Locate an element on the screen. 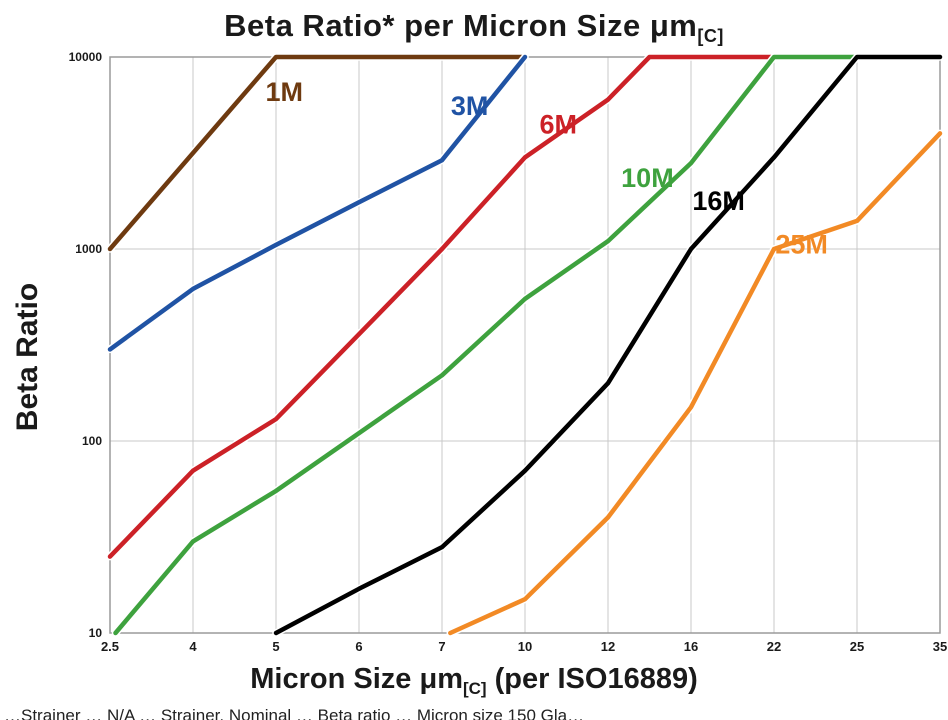 This screenshot has height=720, width=948. x-axis-title-post: (per ISO16889) is located at coordinates (592, 679).